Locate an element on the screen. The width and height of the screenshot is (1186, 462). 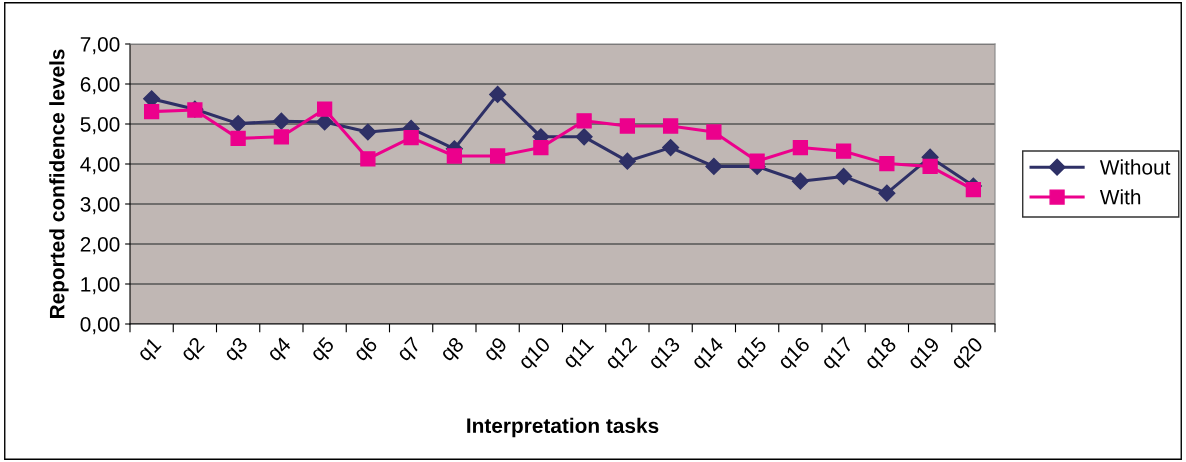
x-tick-label: q1 is located at coordinates (150, 350).